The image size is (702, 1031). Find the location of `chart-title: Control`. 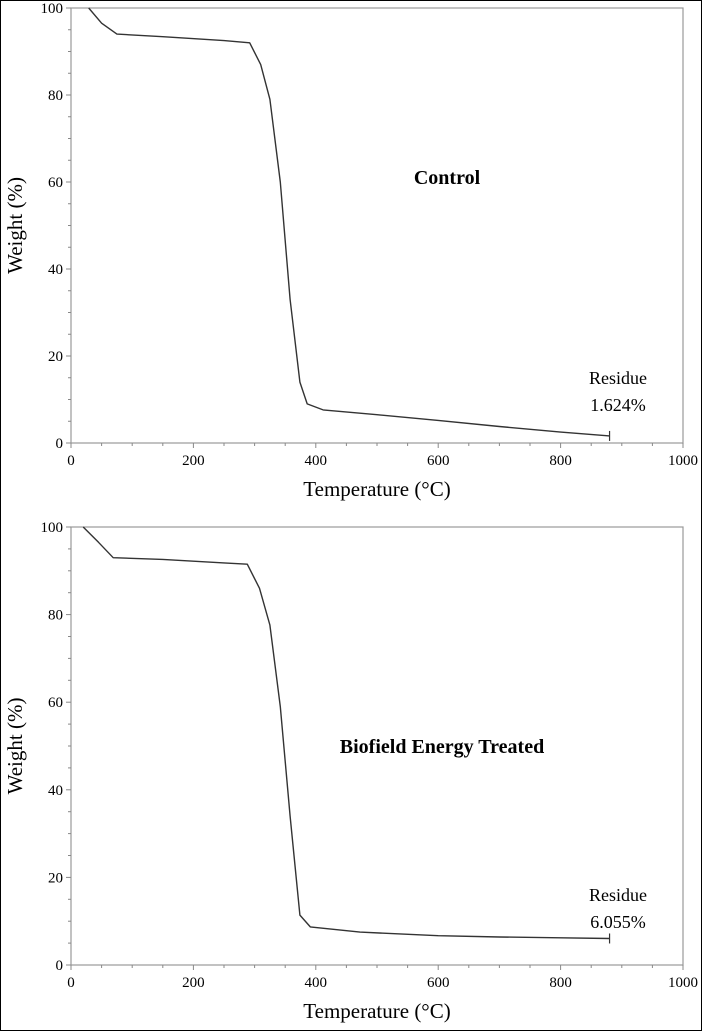

chart-title: Control is located at coordinates (447, 178).